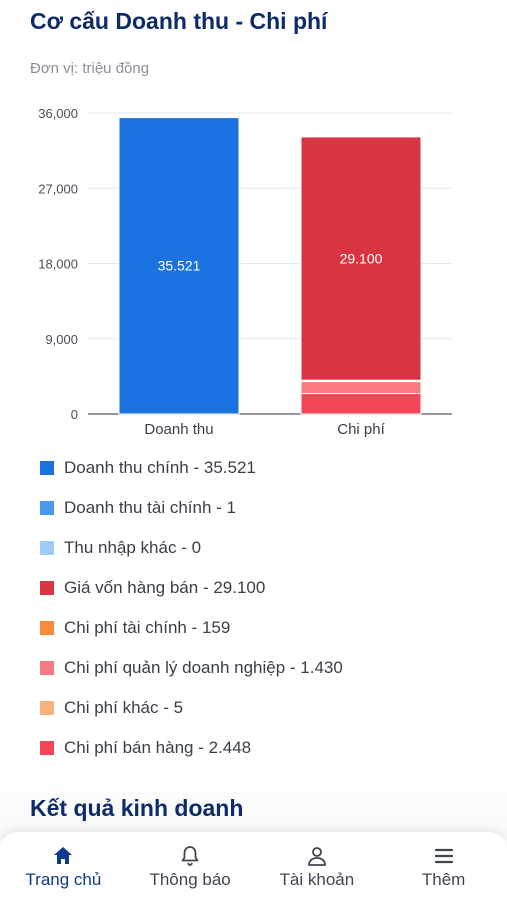  I want to click on nav-account: Tài khoản, so click(317, 866).